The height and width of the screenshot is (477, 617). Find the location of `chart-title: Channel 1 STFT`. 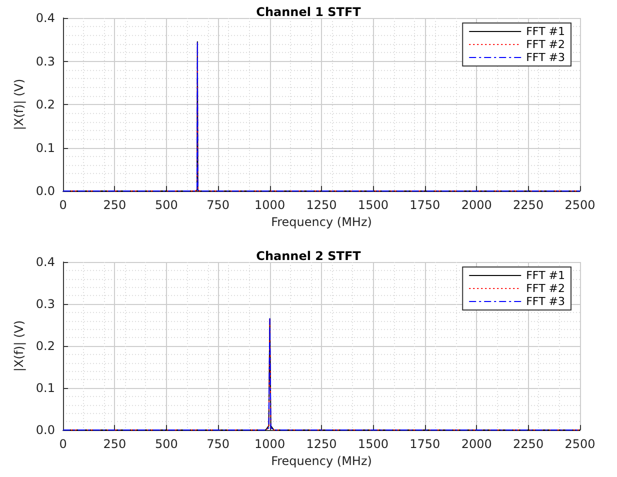

chart-title: Channel 1 STFT is located at coordinates (309, 12).